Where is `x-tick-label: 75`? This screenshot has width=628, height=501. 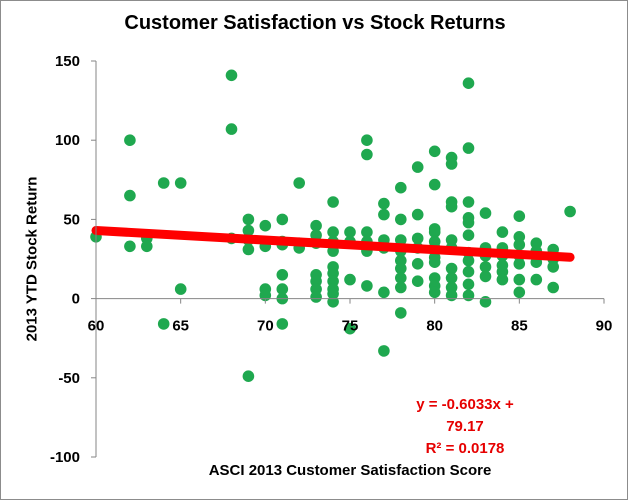 x-tick-label: 75 is located at coordinates (350, 326).